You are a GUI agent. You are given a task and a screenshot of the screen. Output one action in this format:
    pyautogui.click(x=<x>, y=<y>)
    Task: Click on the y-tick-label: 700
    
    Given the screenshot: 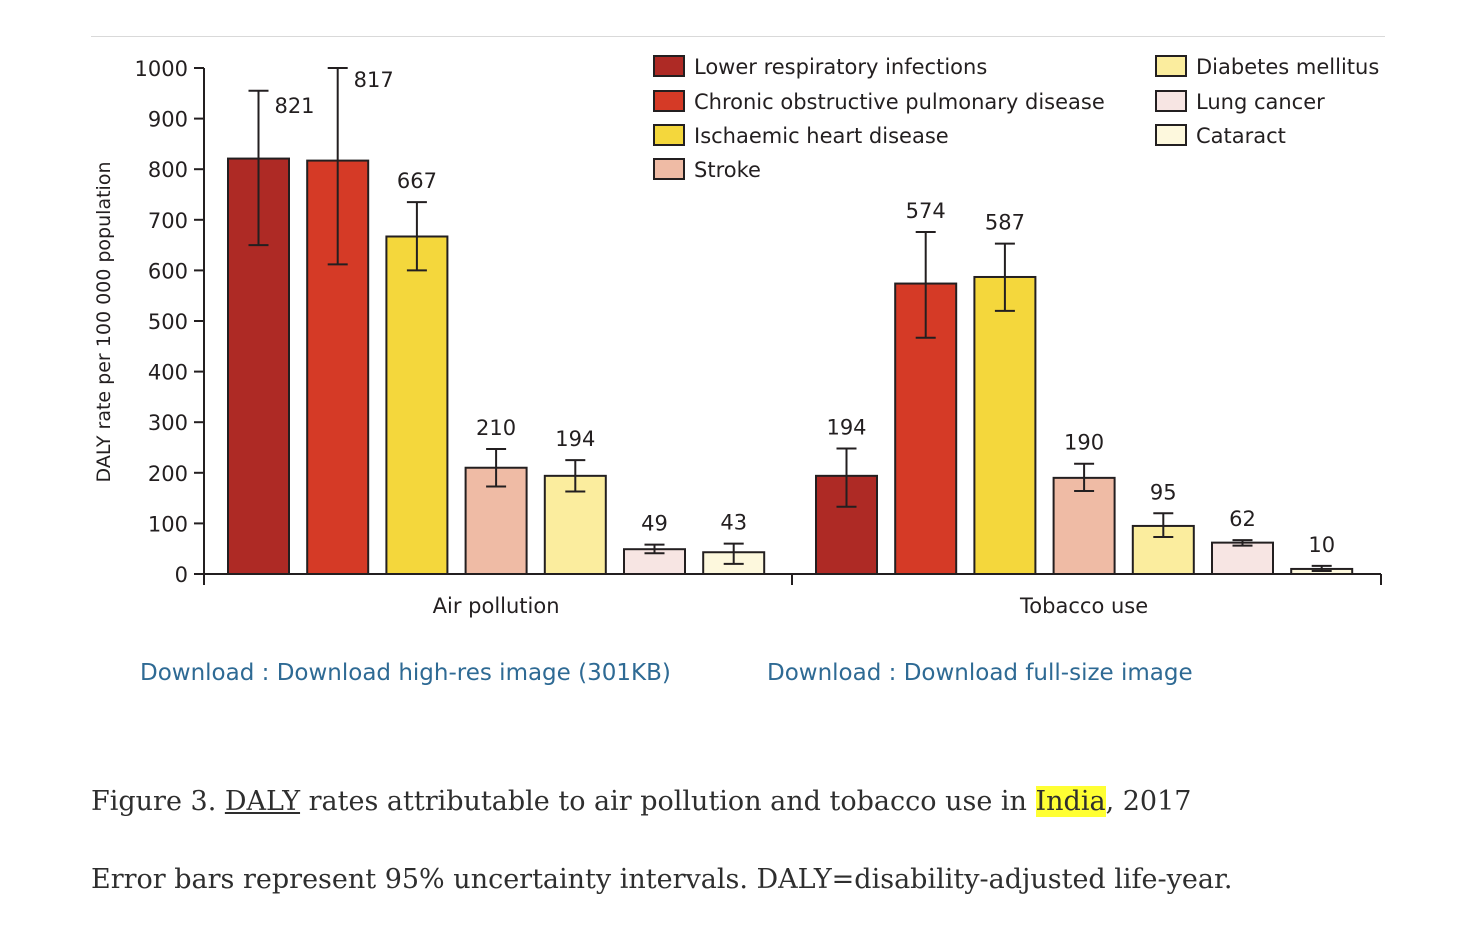 What is the action you would take?
    pyautogui.click(x=168, y=221)
    